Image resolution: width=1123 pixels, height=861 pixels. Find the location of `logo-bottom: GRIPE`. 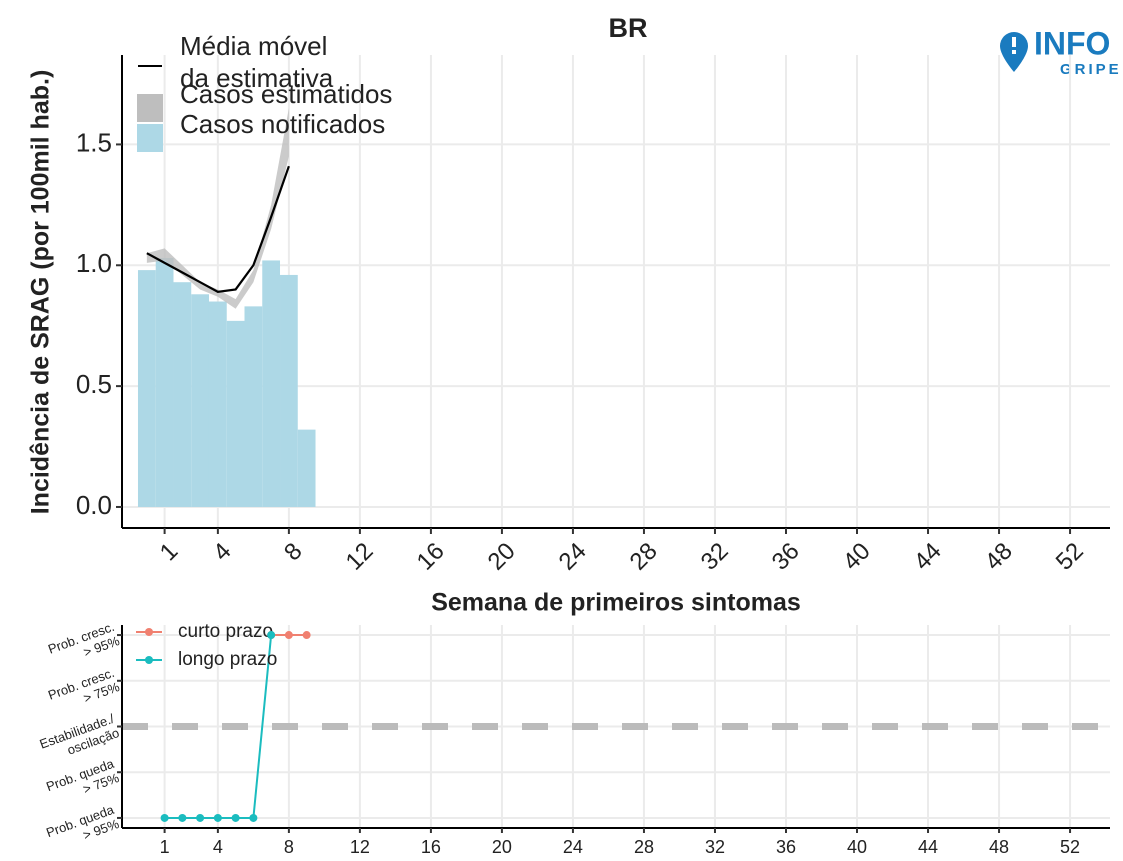

logo-bottom: GRIPE is located at coordinates (1091, 69).